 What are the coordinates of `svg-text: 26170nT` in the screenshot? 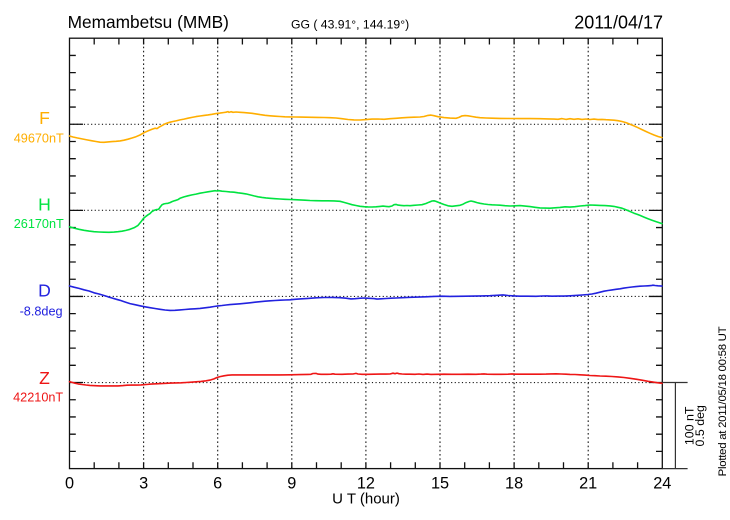 It's located at (39, 224).